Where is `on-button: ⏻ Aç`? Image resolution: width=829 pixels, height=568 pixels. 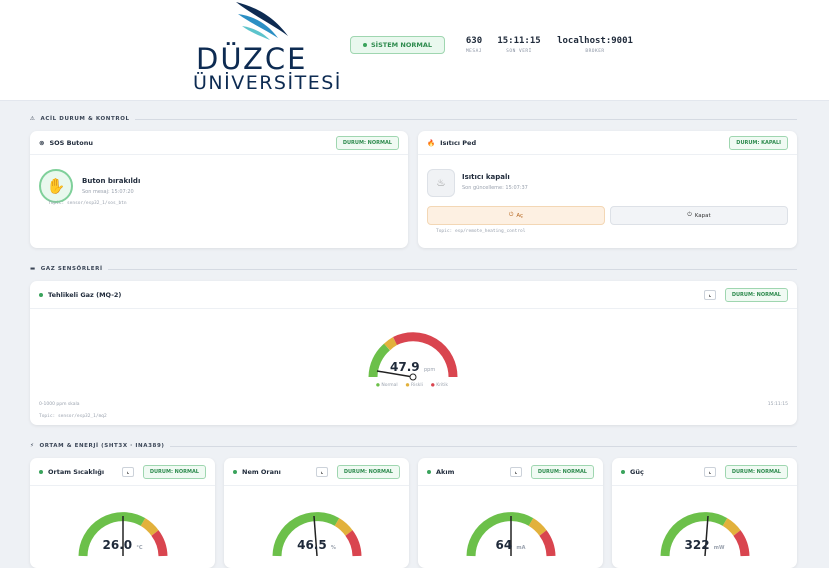
on-button: ⏻ Aç is located at coordinates (516, 215).